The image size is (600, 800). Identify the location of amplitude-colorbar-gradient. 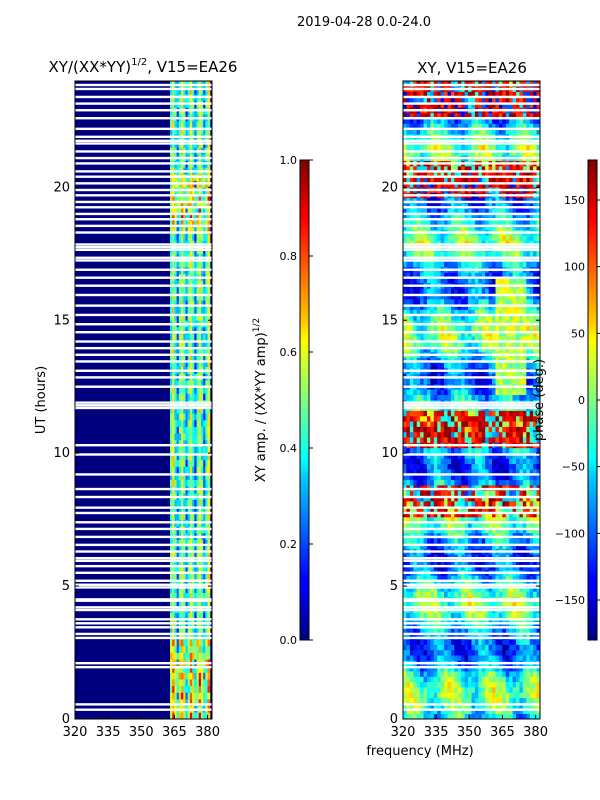
(304, 400).